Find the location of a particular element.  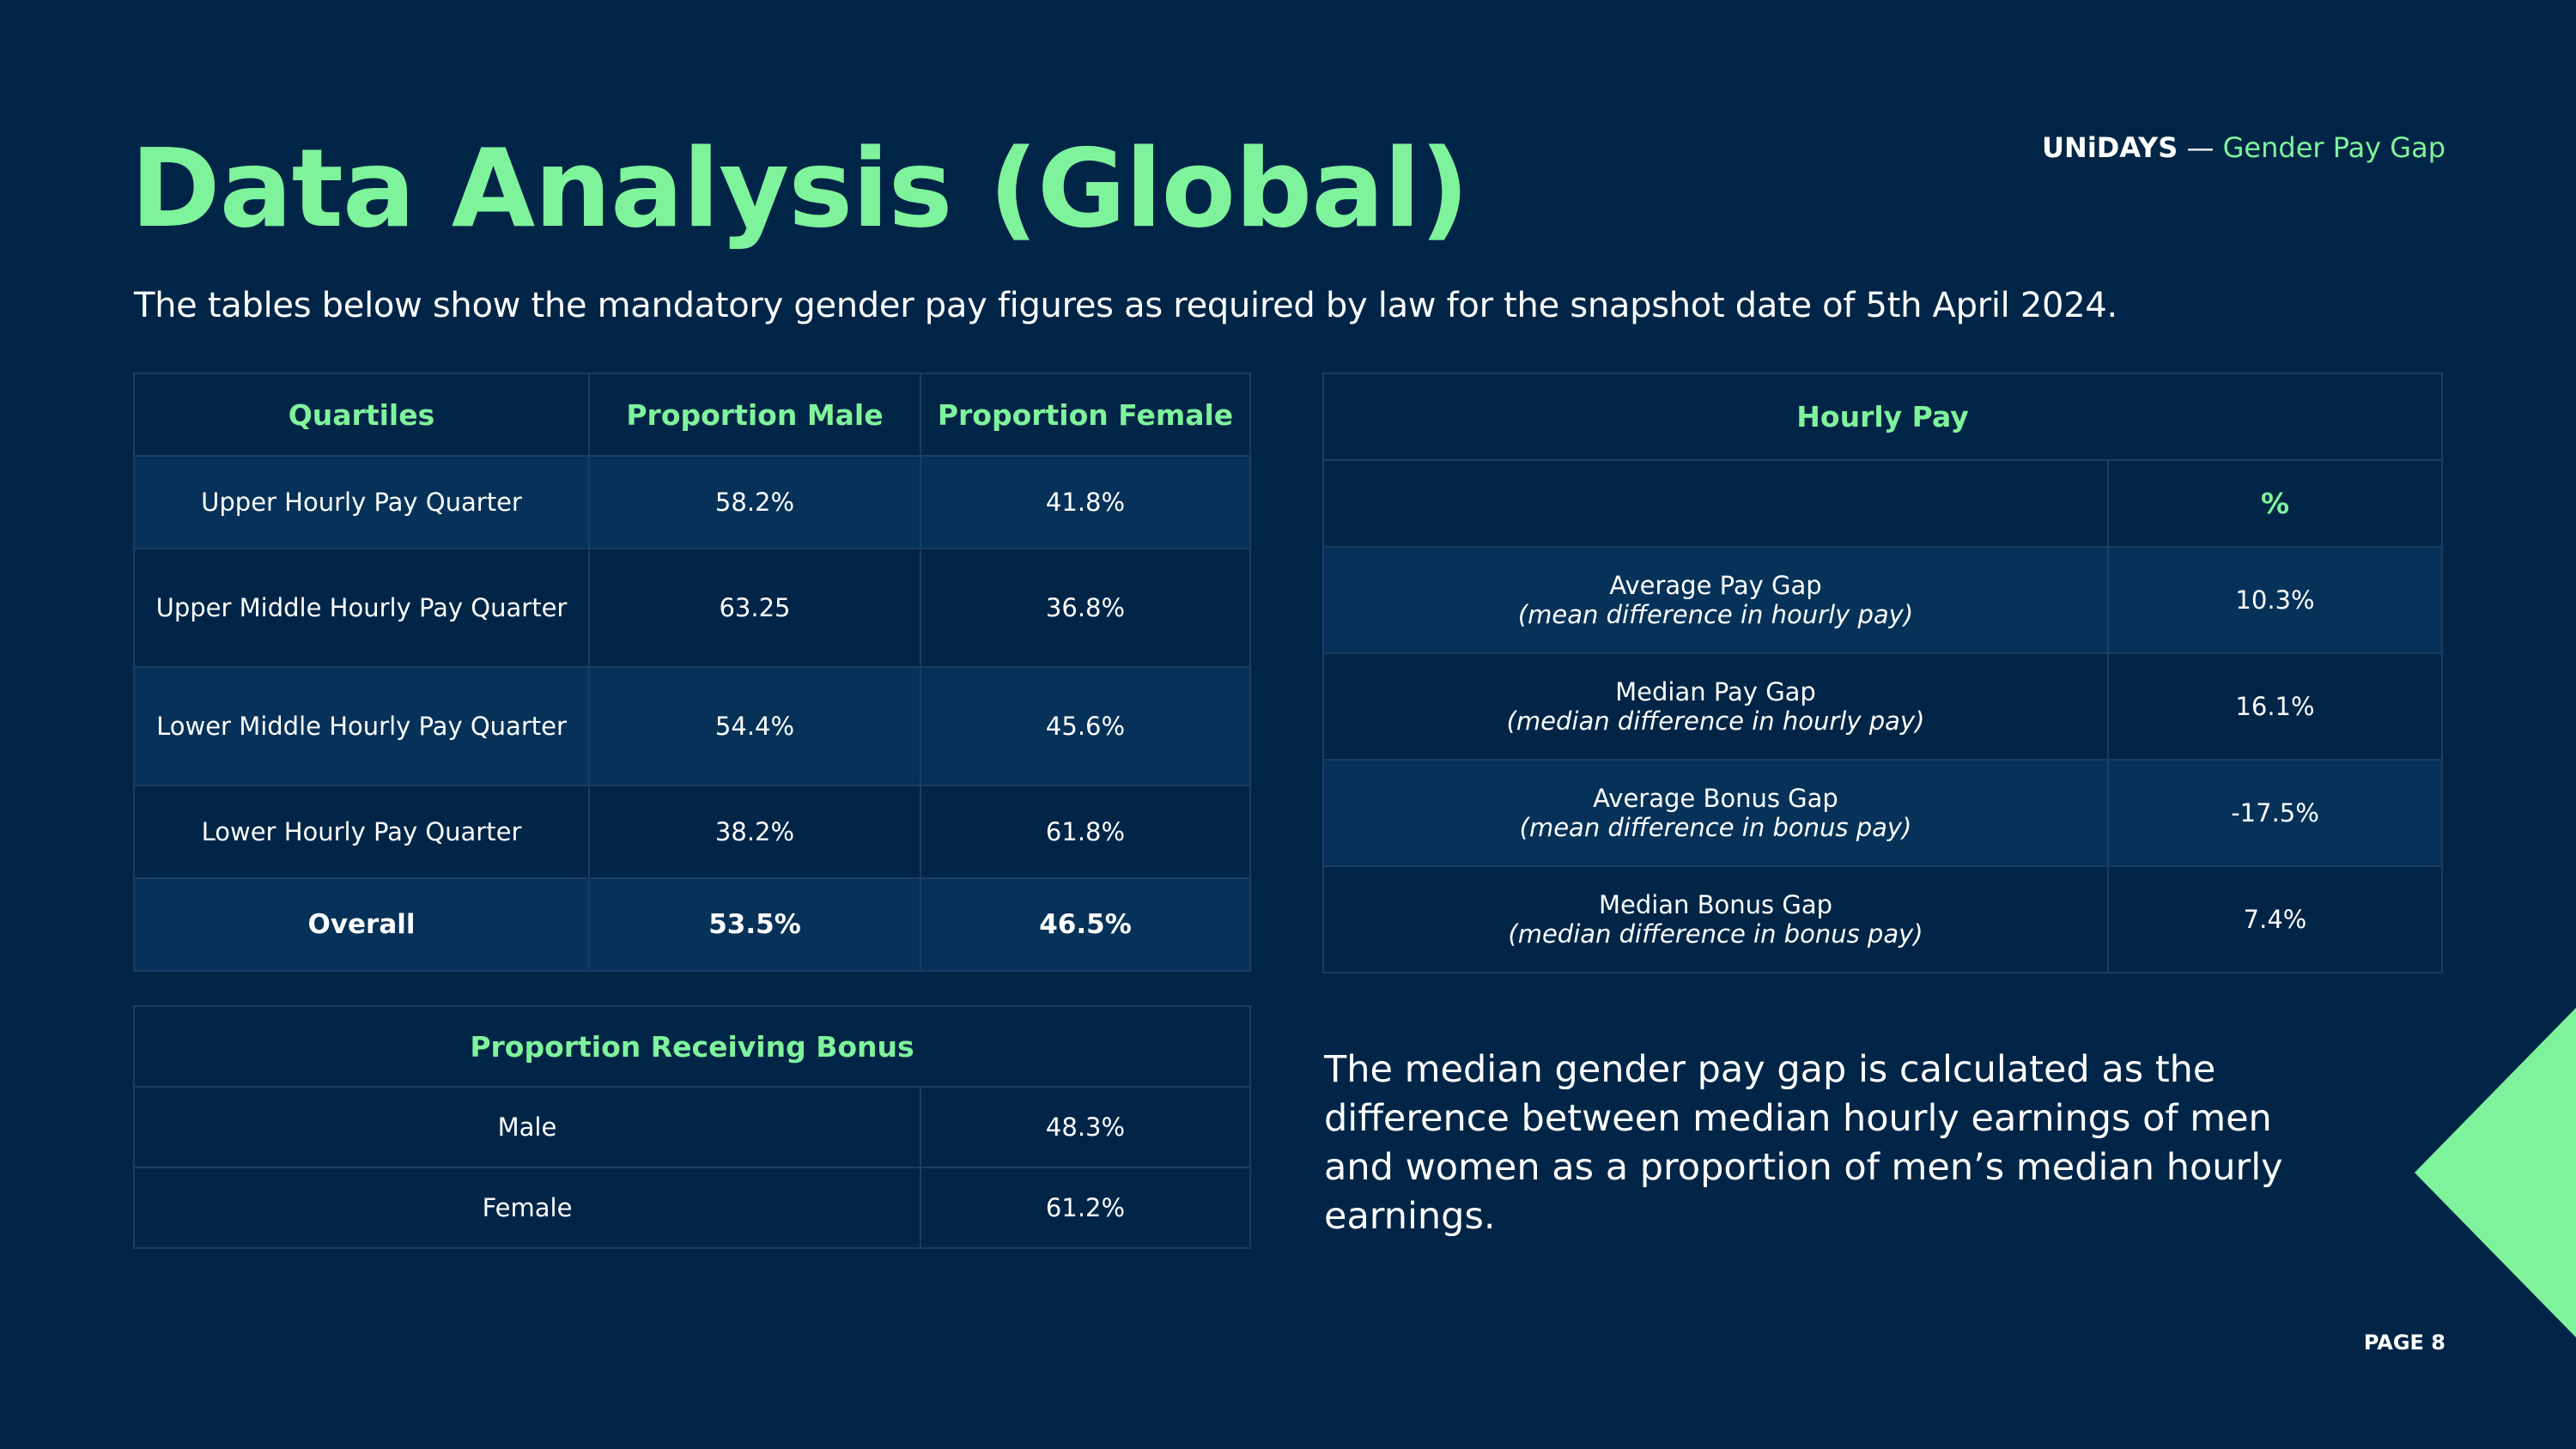

bonus-table-header: Proportion Receiving Bonus is located at coordinates (692, 1046).